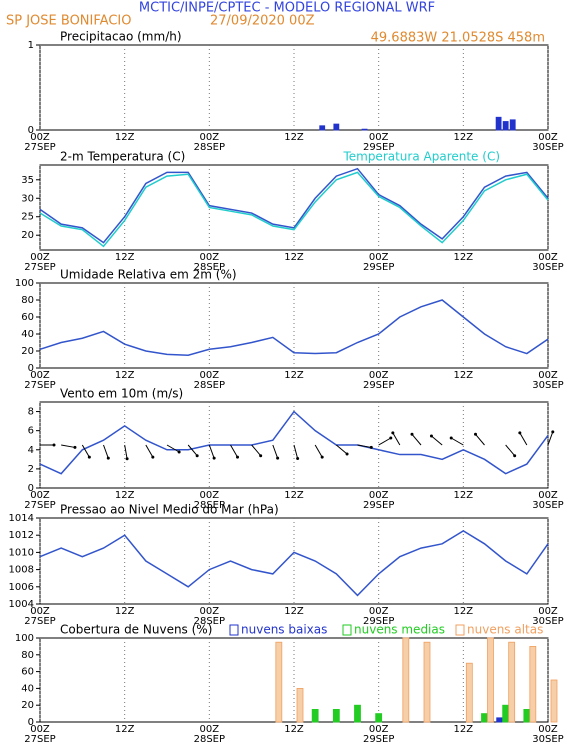  Describe the element at coordinates (505, 630) in the screenshot. I see `legend-entry: nuvens altas` at that location.